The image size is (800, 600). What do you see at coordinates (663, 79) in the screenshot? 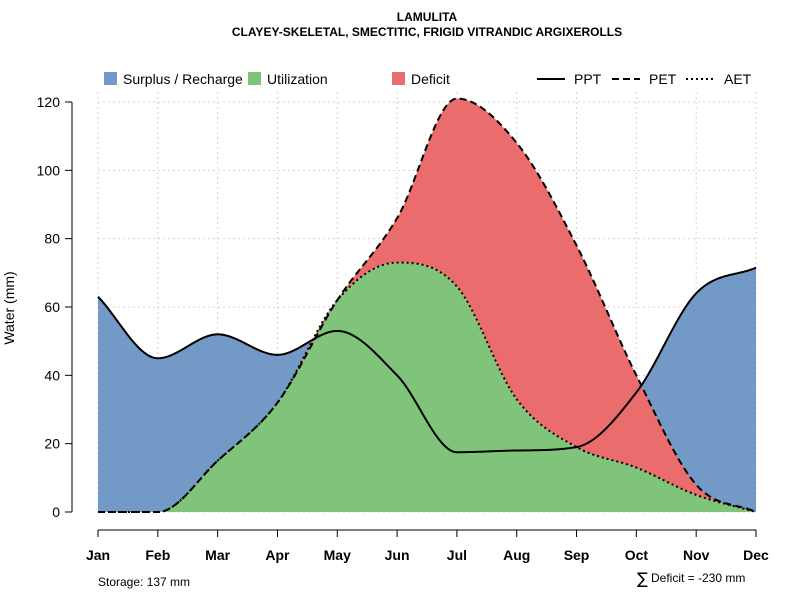
I see `legend-label-pet: PET` at bounding box center [663, 79].